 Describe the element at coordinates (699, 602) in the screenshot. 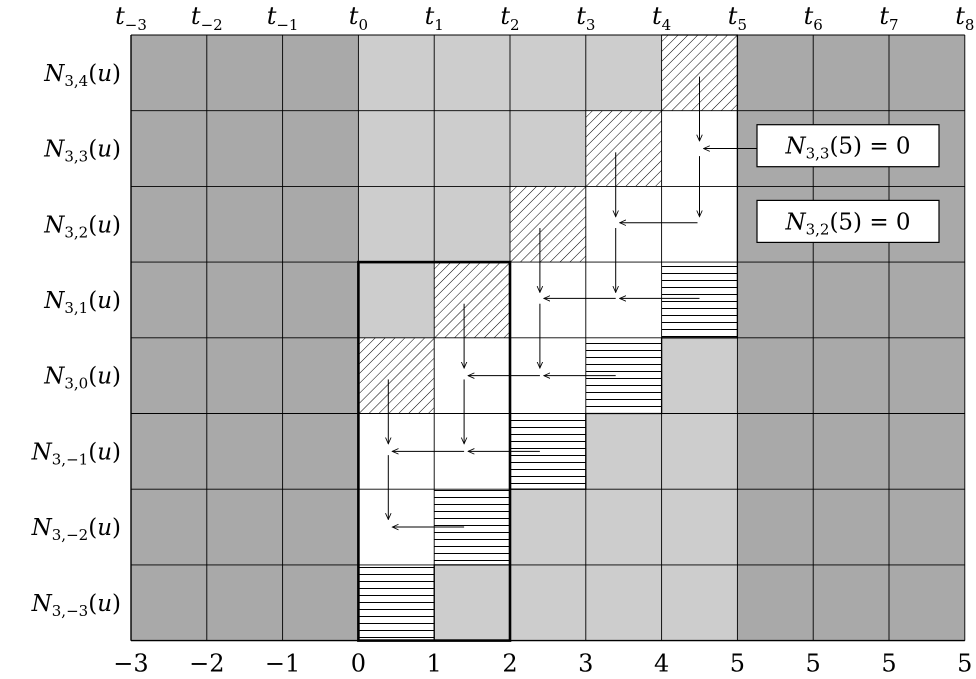

I see `grid-cell-r7-c7` at that location.